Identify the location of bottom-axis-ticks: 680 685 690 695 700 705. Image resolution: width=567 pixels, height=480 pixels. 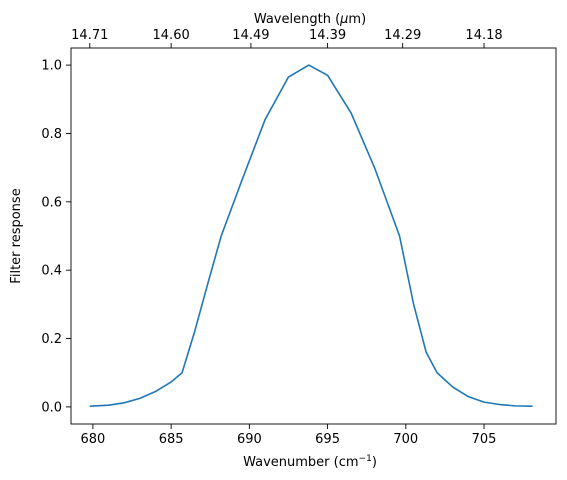
(288, 435).